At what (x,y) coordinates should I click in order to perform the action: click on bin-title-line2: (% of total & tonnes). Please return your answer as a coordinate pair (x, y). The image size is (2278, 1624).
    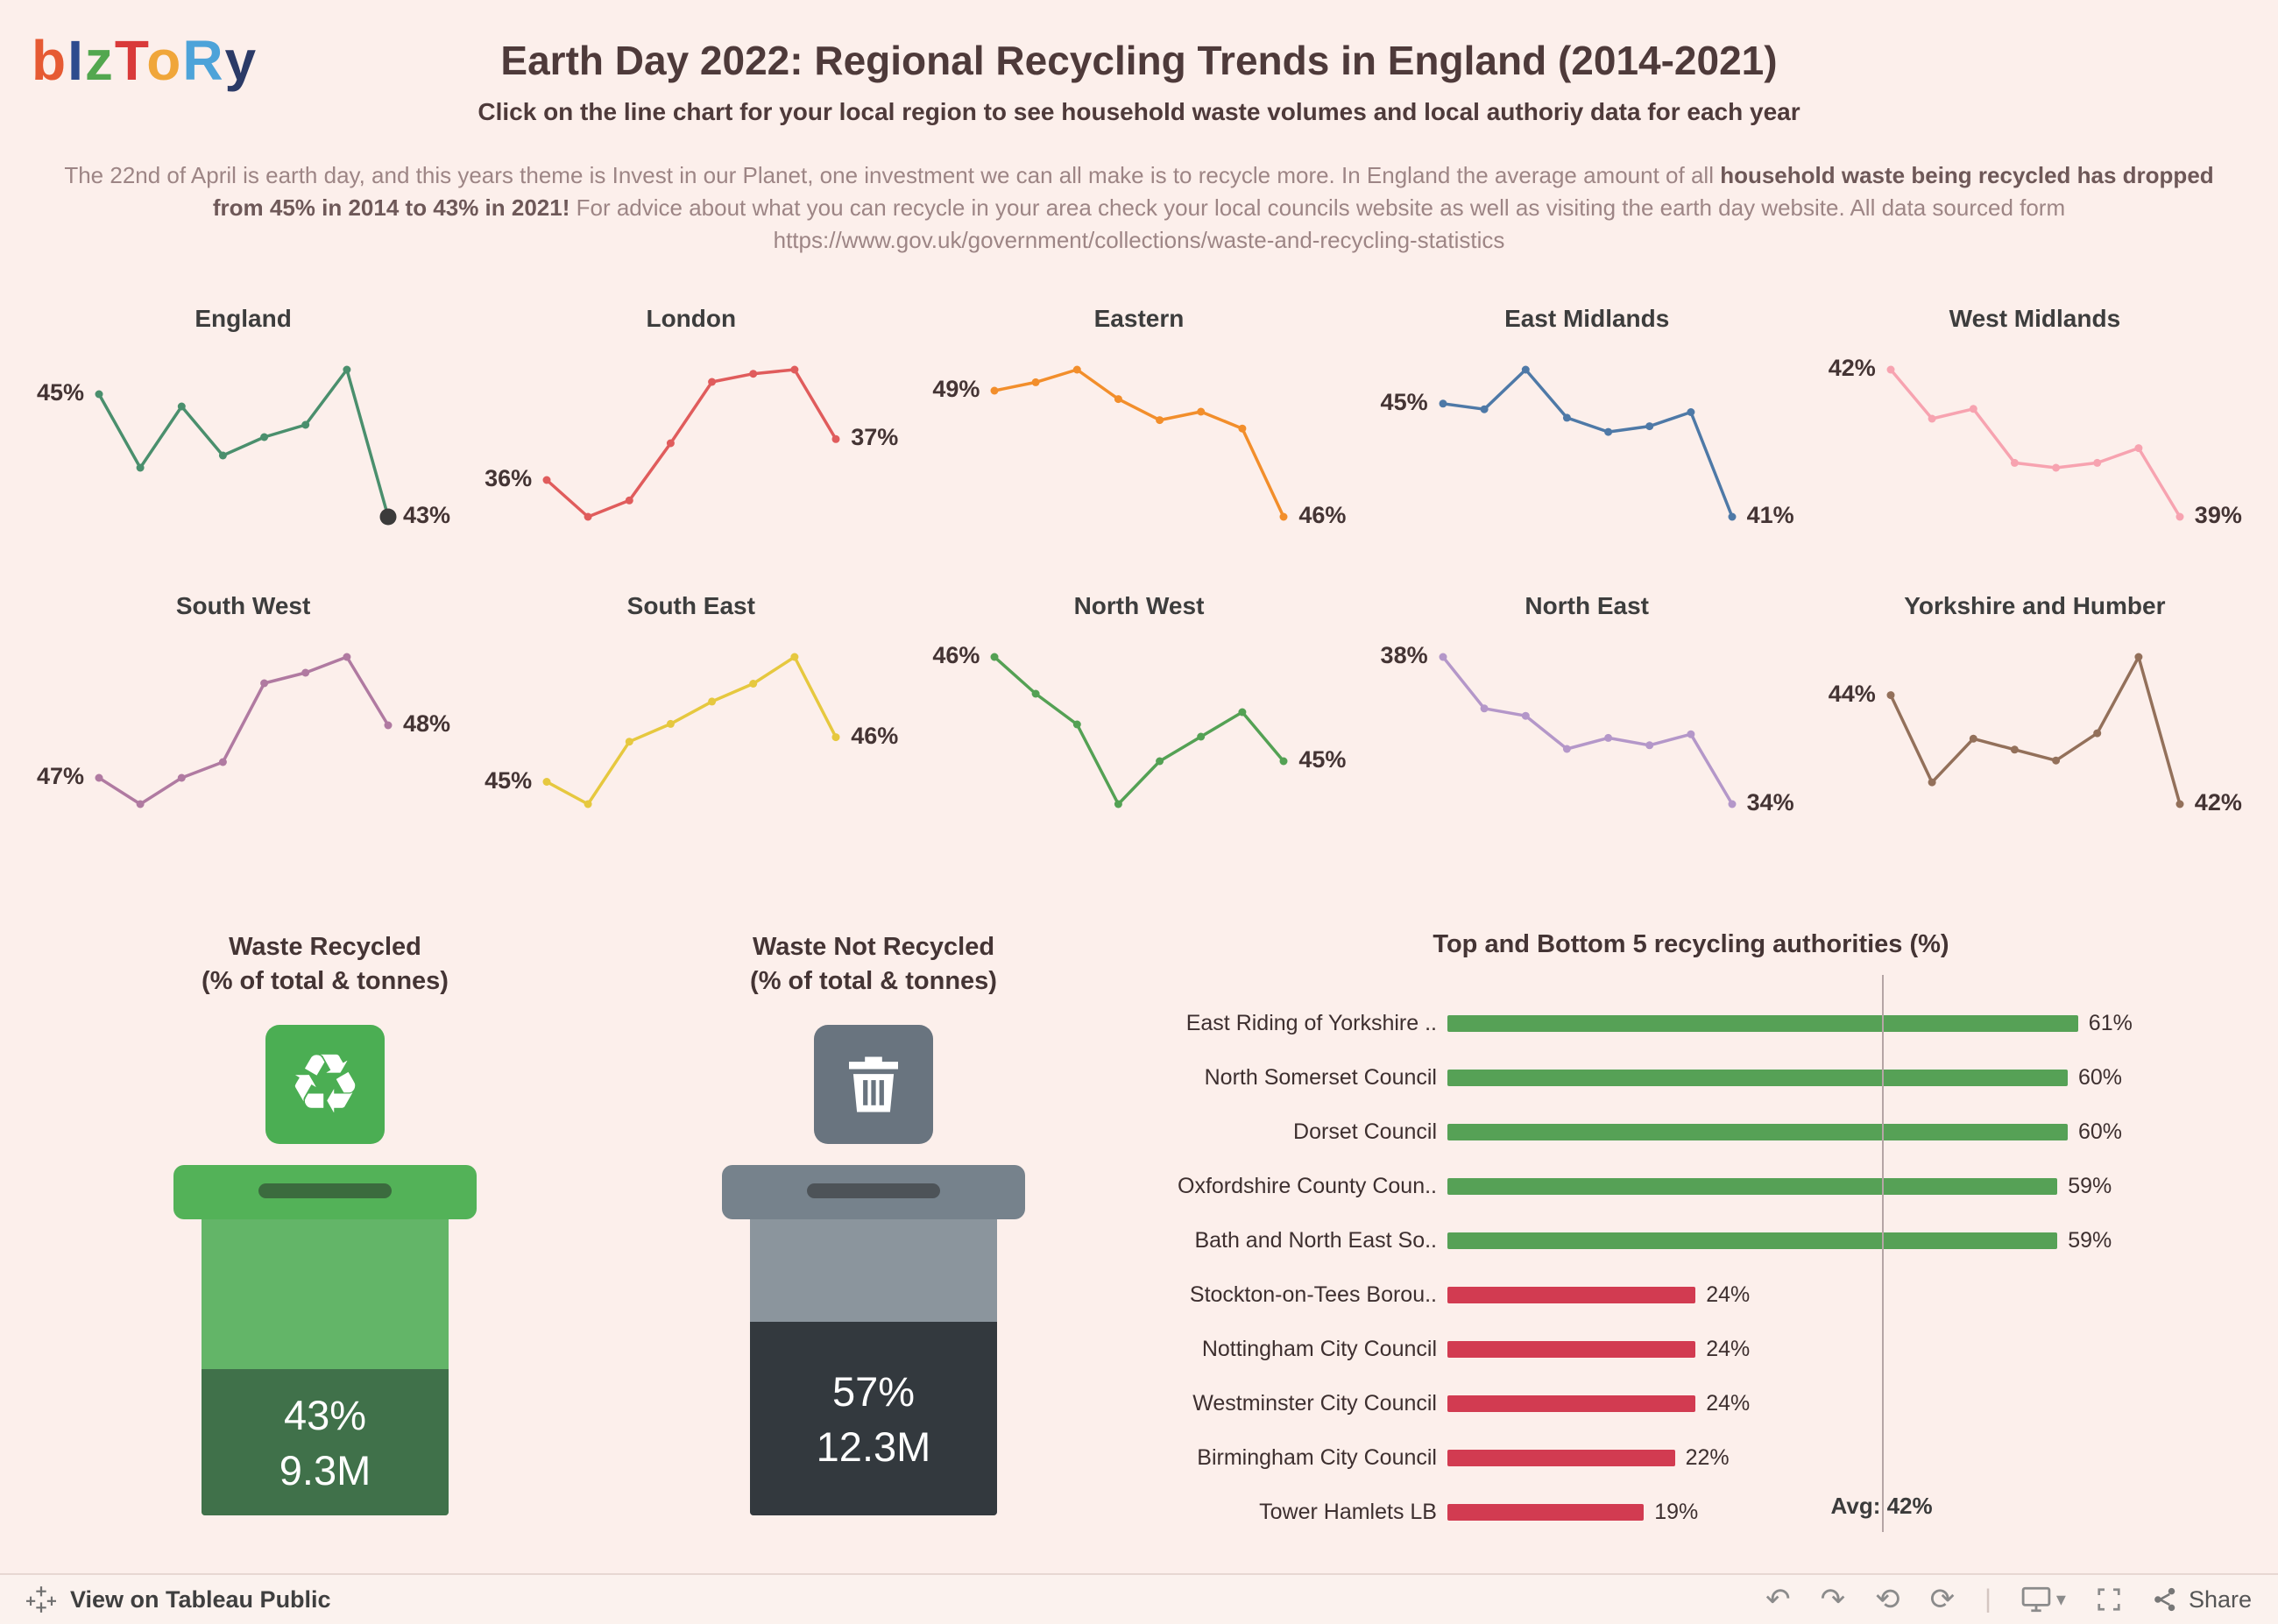
    Looking at the image, I should click on (326, 981).